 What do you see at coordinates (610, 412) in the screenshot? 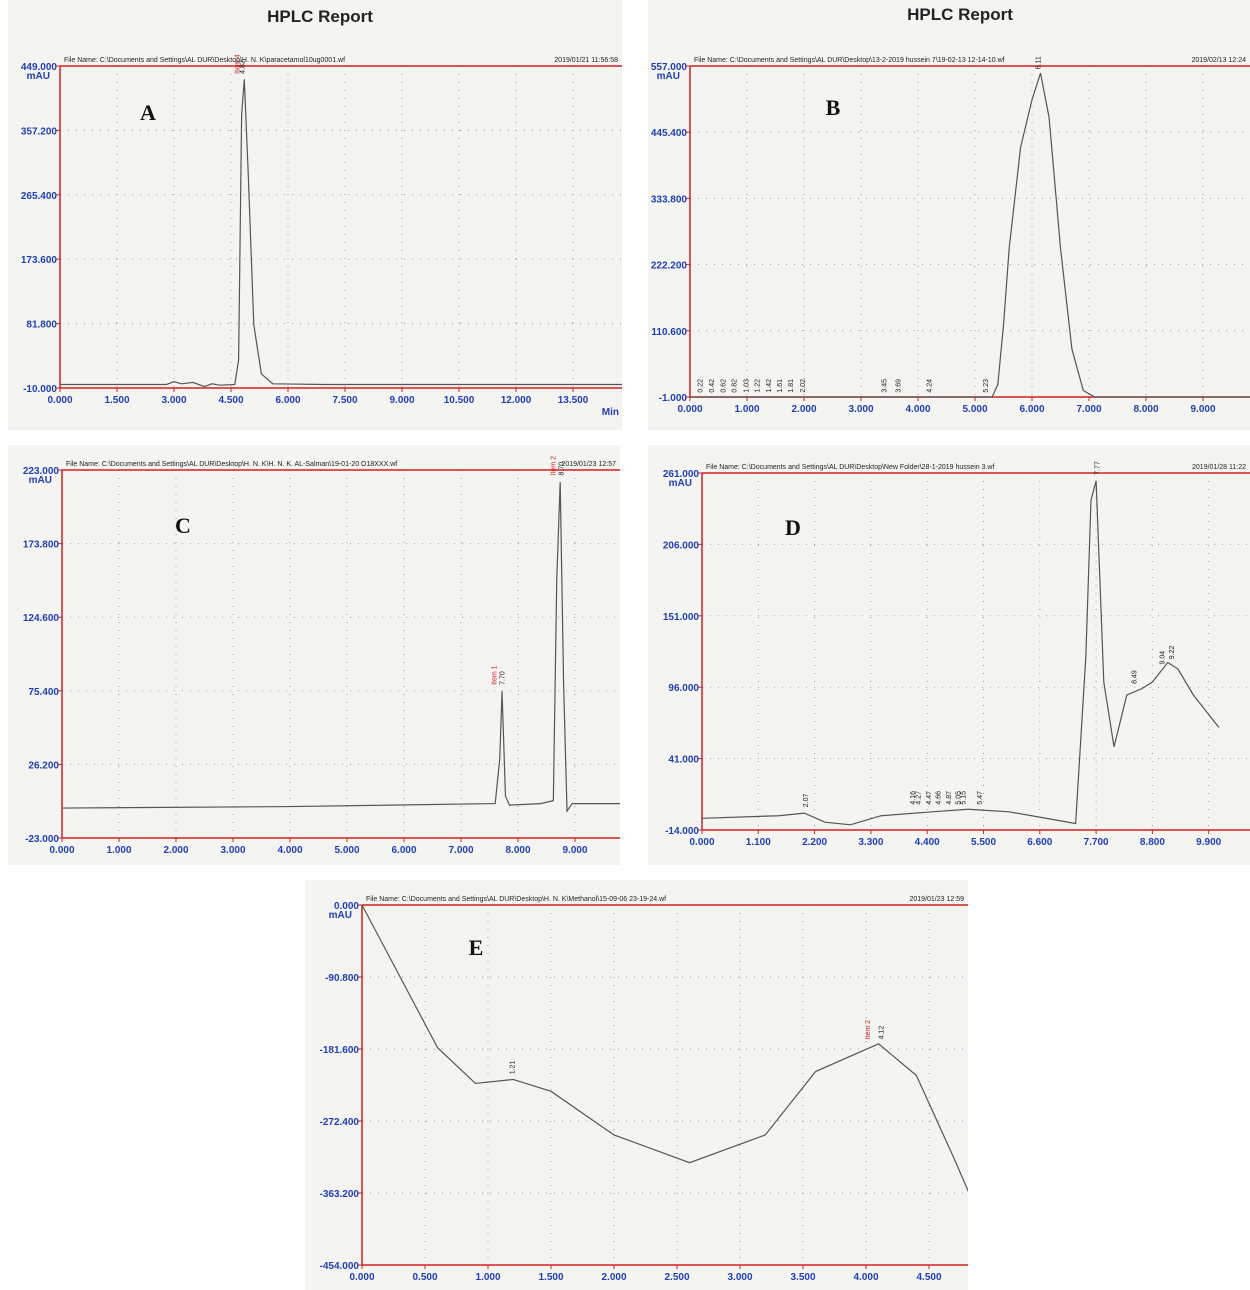
I see `x-unit: Min` at bounding box center [610, 412].